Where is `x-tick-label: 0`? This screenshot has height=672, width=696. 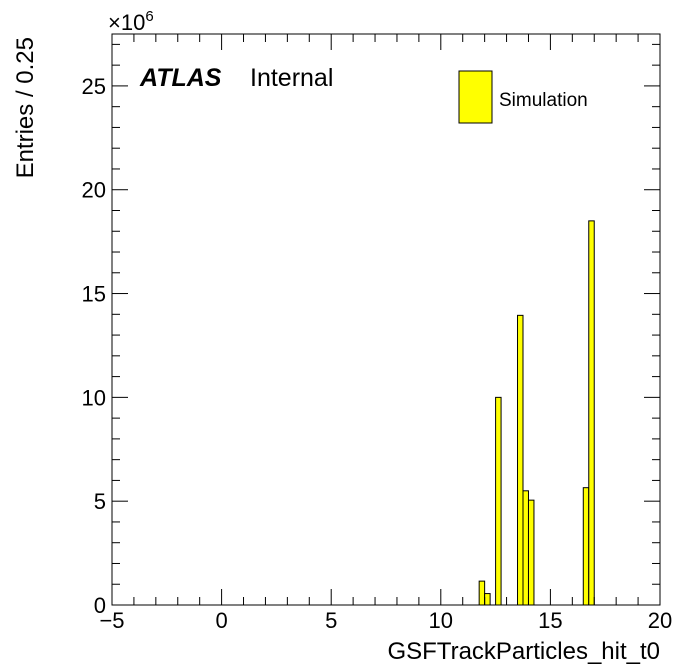 x-tick-label: 0 is located at coordinates (221, 620).